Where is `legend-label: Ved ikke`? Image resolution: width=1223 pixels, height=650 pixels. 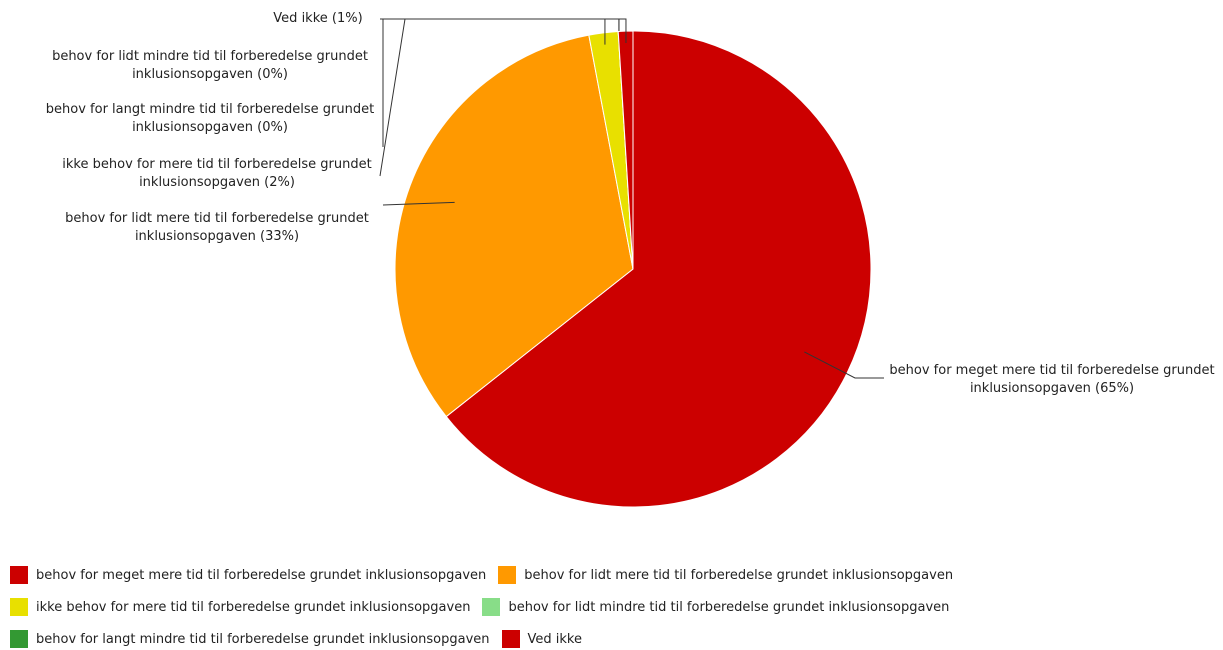 legend-label: Ved ikke is located at coordinates (554, 639).